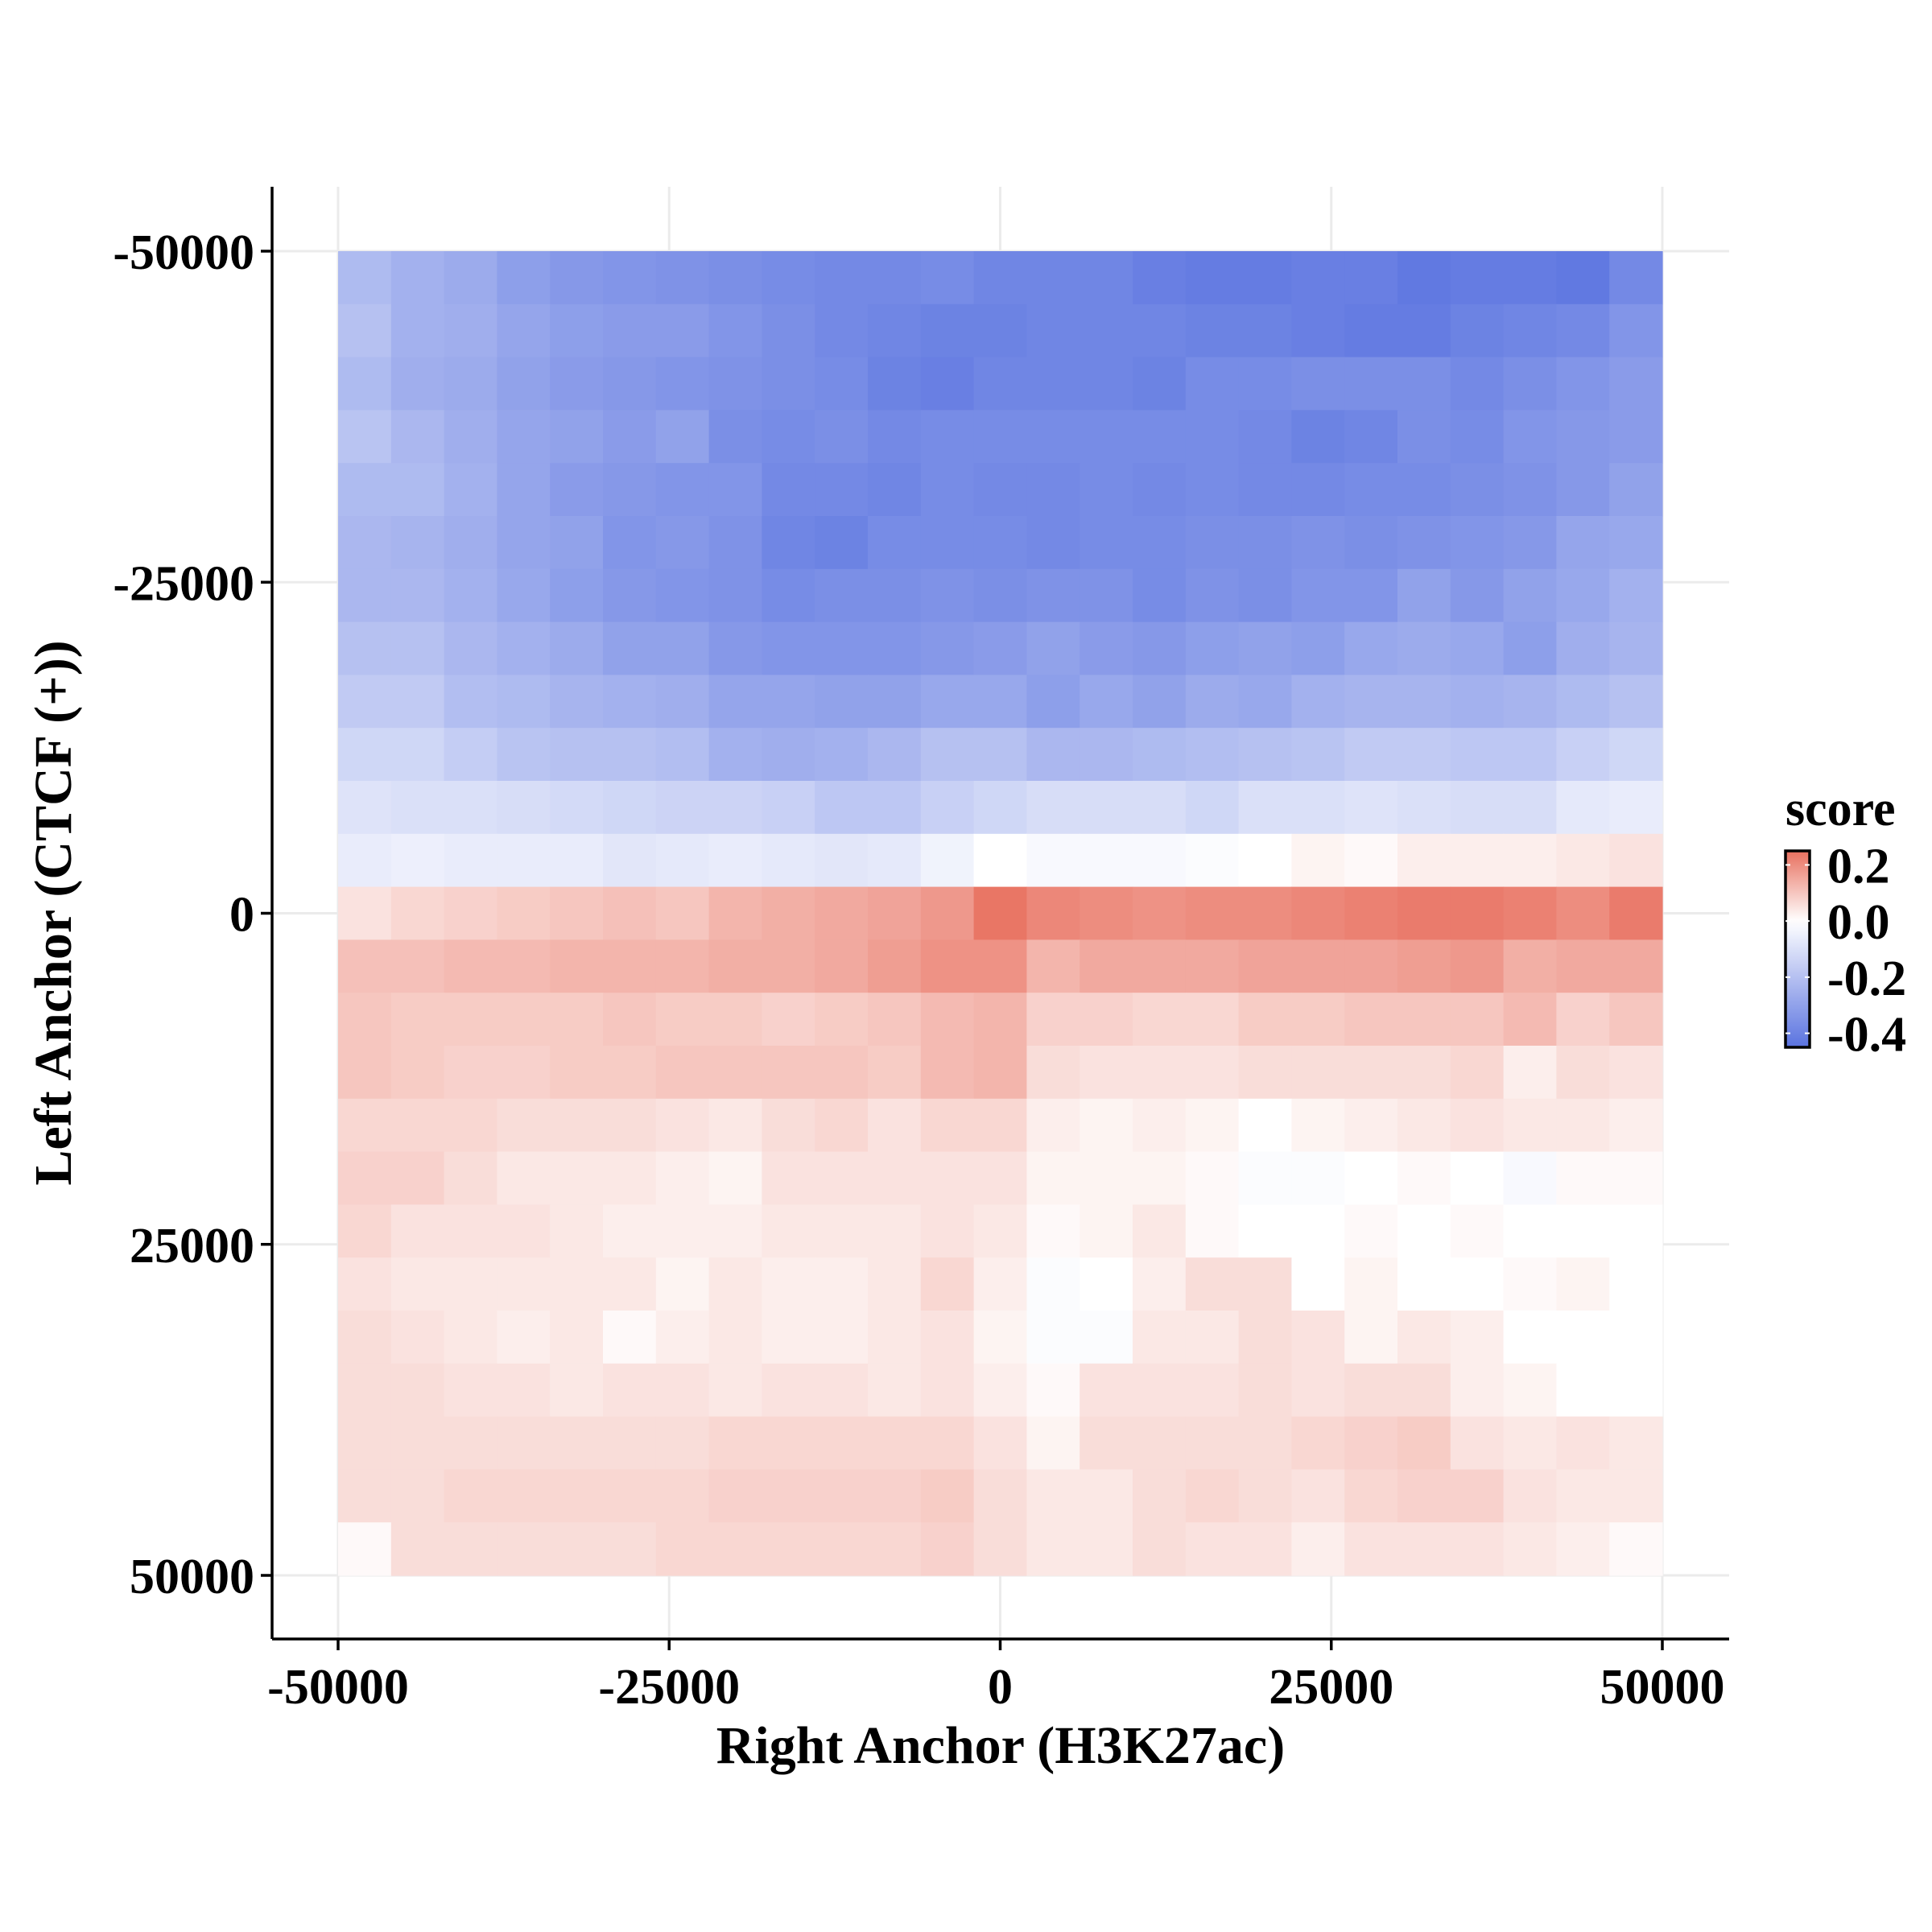 The height and width of the screenshot is (1932, 1932). What do you see at coordinates (192, 1246) in the screenshot?
I see `y-tick-label: 25000` at bounding box center [192, 1246].